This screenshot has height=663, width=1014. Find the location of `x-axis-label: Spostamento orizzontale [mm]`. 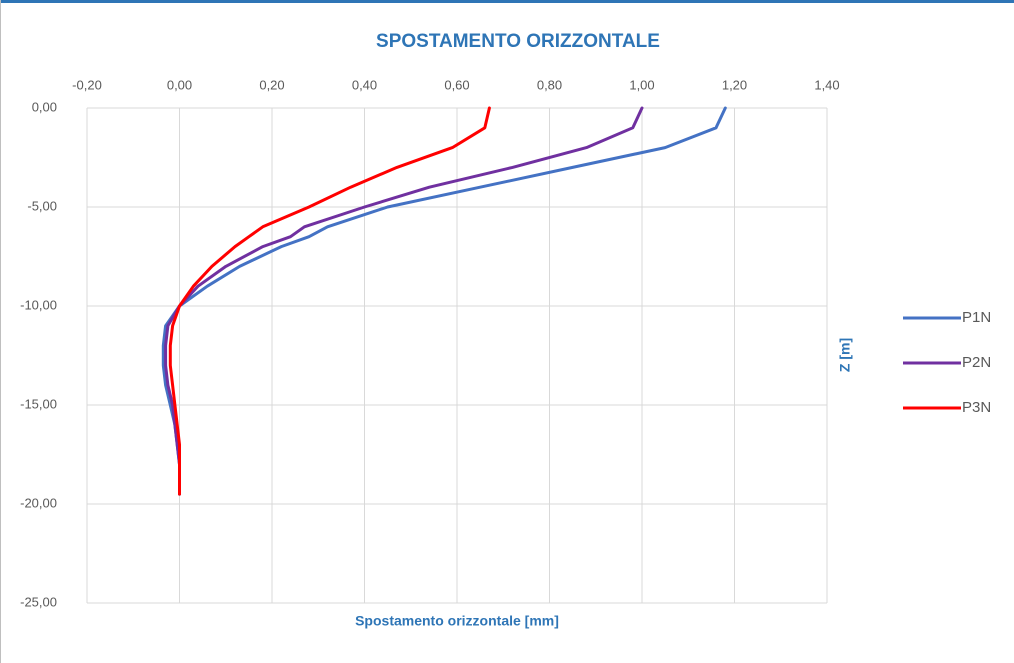

x-axis-label: Spostamento orizzontale [mm] is located at coordinates (457, 621).